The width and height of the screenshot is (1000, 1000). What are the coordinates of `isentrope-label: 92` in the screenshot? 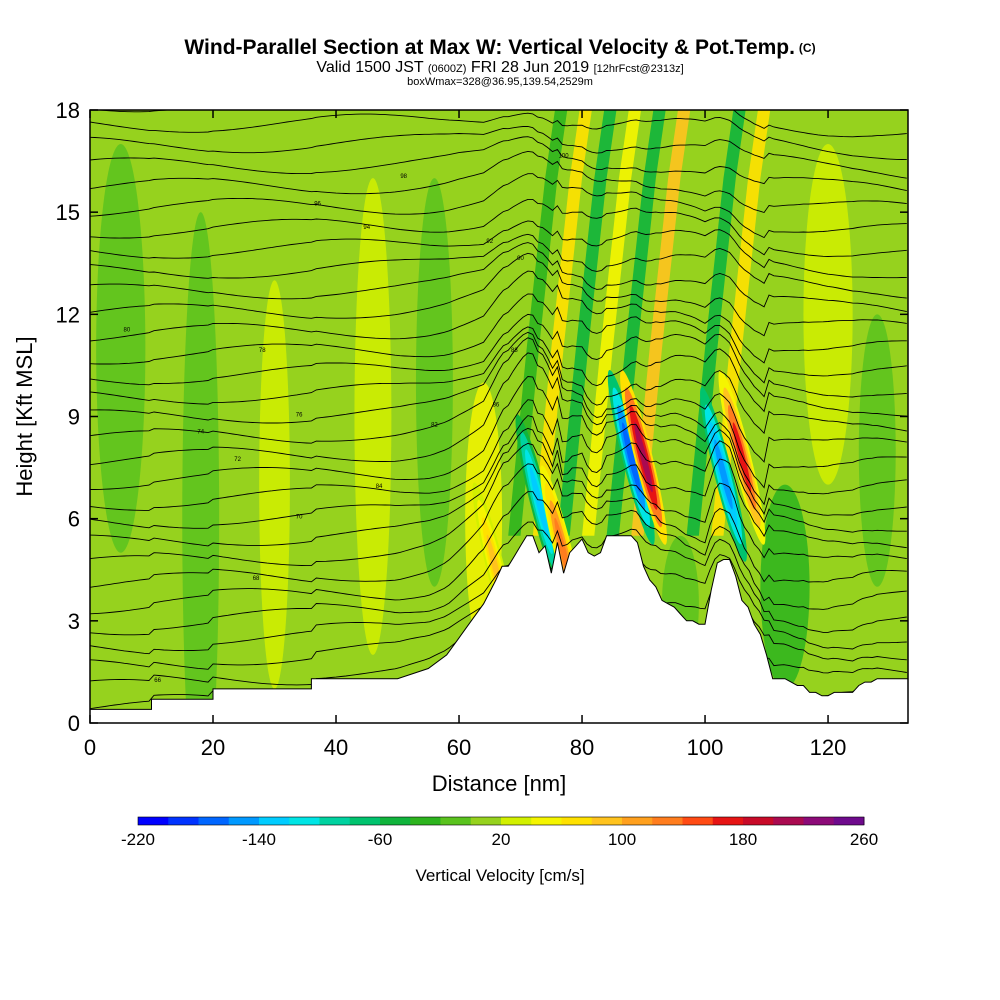 It's located at (489, 242).